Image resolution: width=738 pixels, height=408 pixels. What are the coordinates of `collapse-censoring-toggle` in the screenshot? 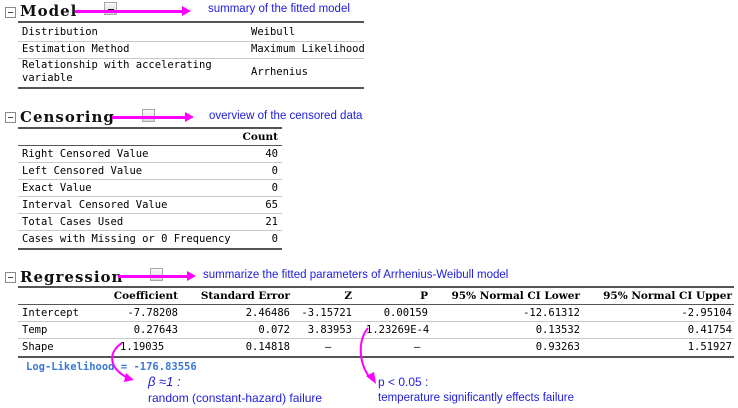 It's located at (10, 117).